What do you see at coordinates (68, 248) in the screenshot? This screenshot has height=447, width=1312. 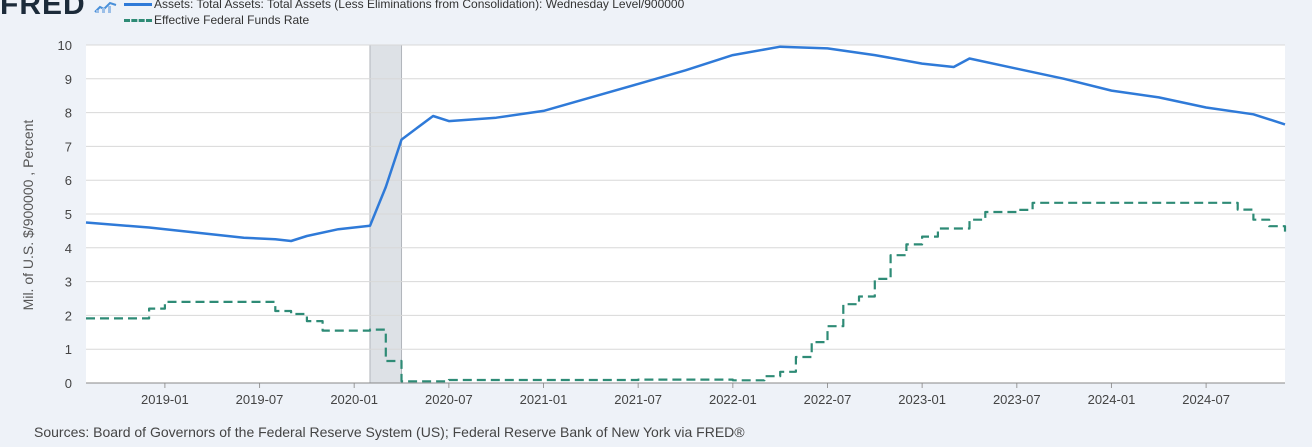 I see `y-tick-label-4: 4` at bounding box center [68, 248].